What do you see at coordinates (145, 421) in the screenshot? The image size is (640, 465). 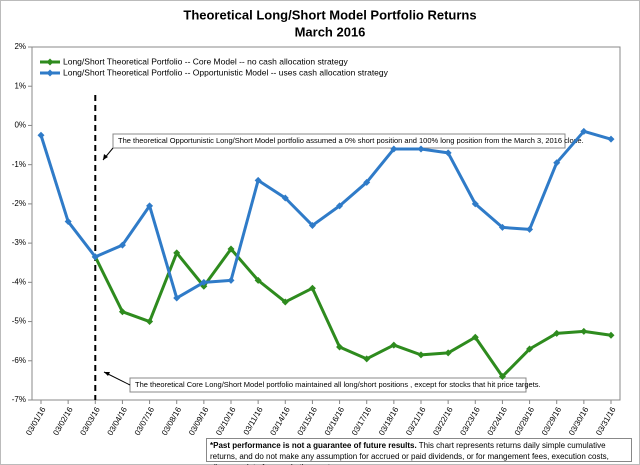 I see `x-tick-label: 03/07/16` at bounding box center [145, 421].